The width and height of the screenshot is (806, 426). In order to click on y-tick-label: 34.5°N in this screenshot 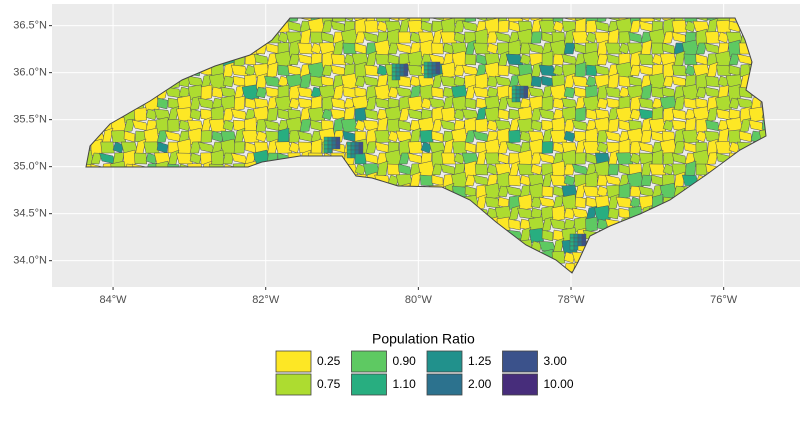, I will do `click(30, 214)`.